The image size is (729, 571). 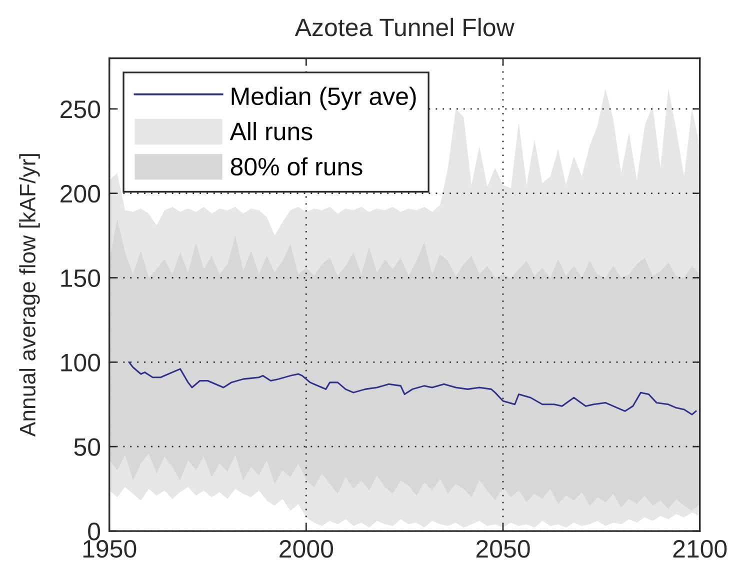 I want to click on x-tick-label: 2100, so click(x=700, y=549).